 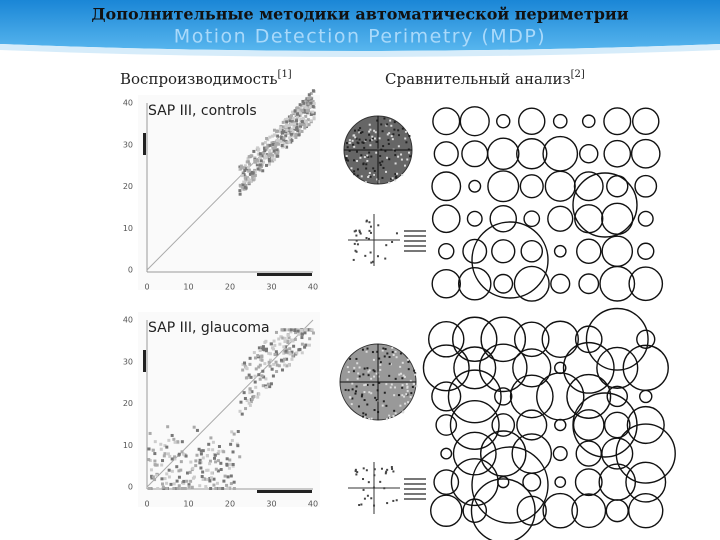 I want to click on y-tick-label: 20, so click(x=128, y=186).